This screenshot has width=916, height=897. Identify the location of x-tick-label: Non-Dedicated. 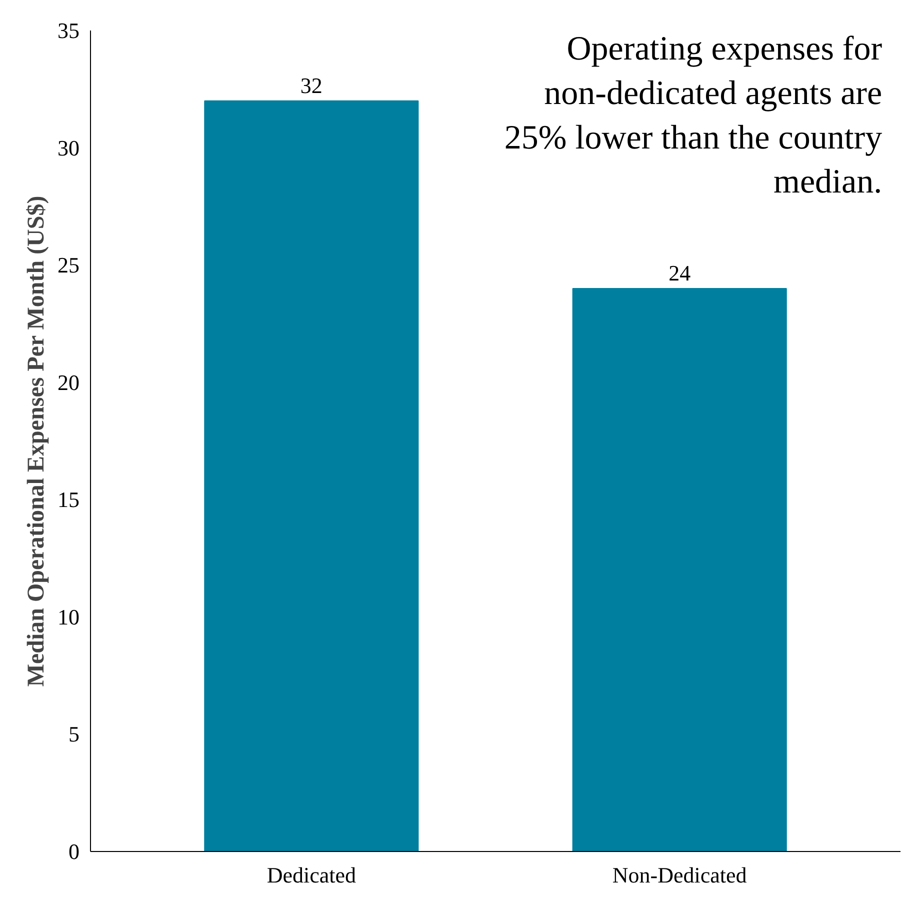
(679, 875).